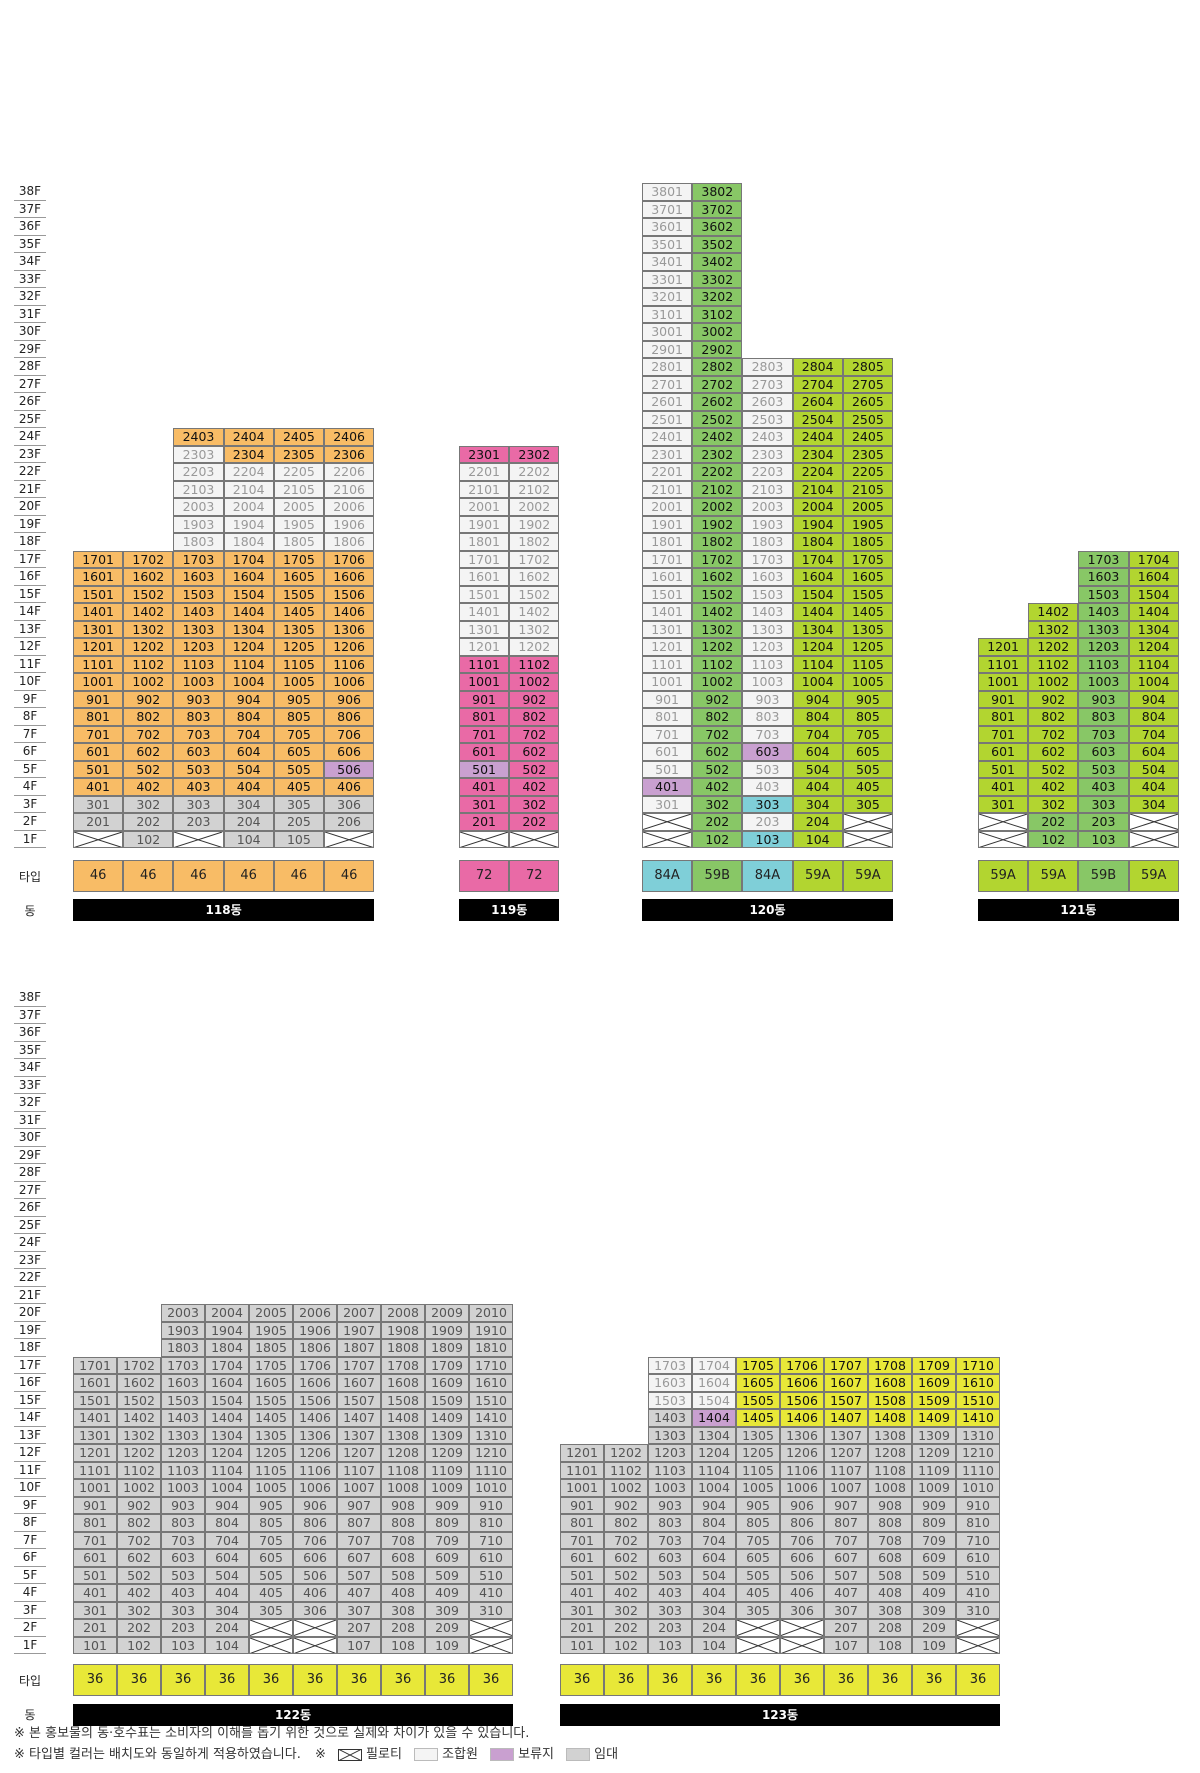 The image size is (1200, 1773). Describe the element at coordinates (403, 1453) in the screenshot. I see `unit-cell: 1208` at that location.